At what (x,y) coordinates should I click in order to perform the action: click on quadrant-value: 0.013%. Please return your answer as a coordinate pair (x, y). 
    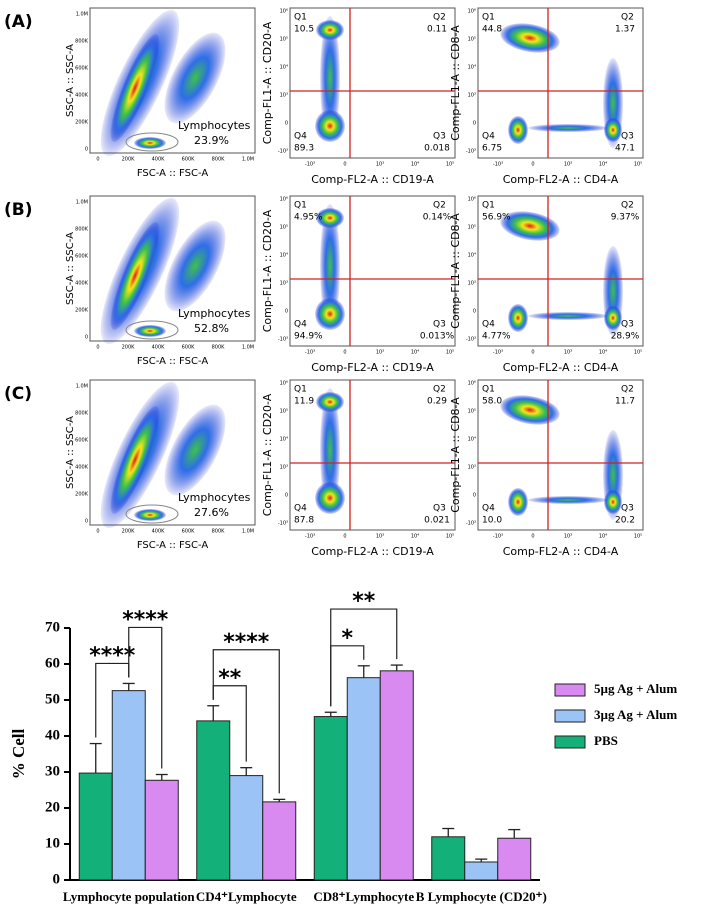
    Looking at the image, I should click on (437, 337).